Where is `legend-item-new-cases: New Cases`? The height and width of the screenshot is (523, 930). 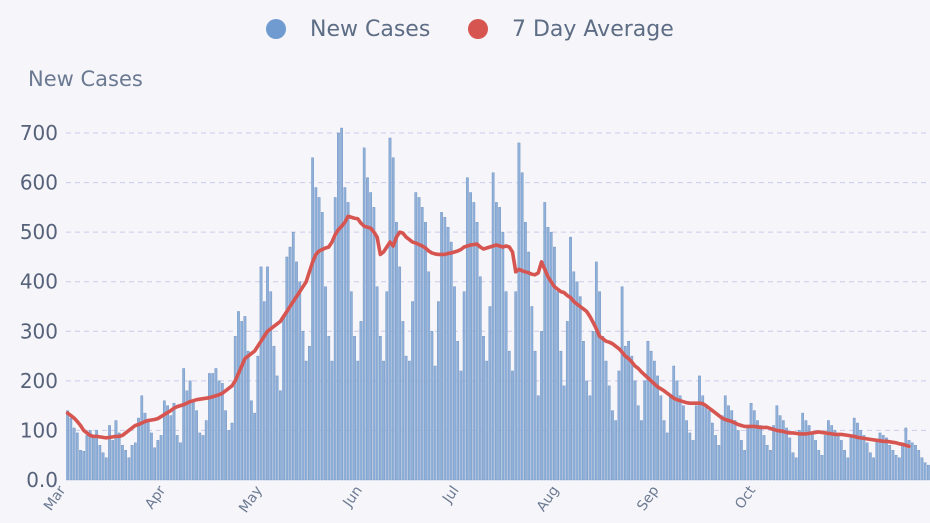
legend-item-new-cases: New Cases is located at coordinates (348, 29).